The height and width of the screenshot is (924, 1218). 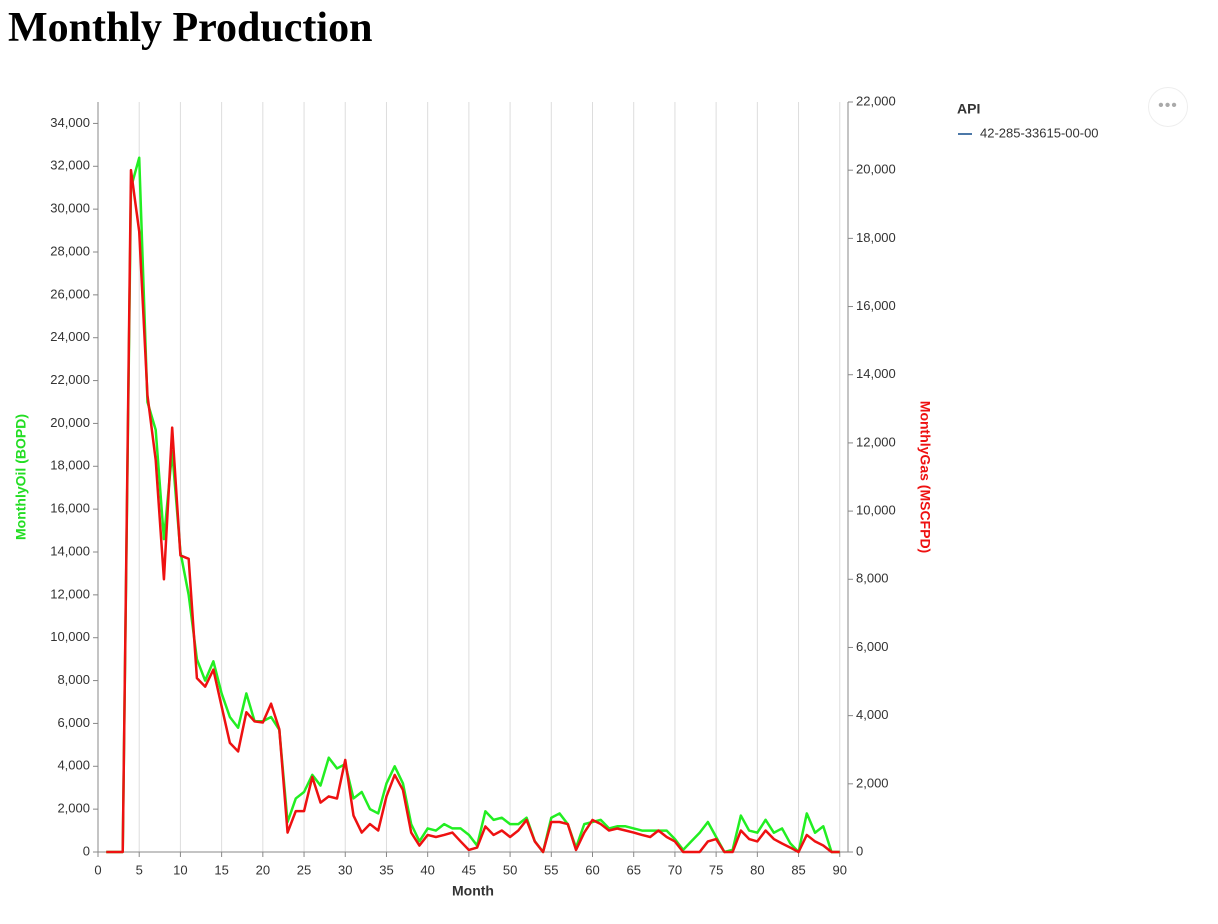 What do you see at coordinates (190, 28) in the screenshot?
I see `page-title: Monthly Production` at bounding box center [190, 28].